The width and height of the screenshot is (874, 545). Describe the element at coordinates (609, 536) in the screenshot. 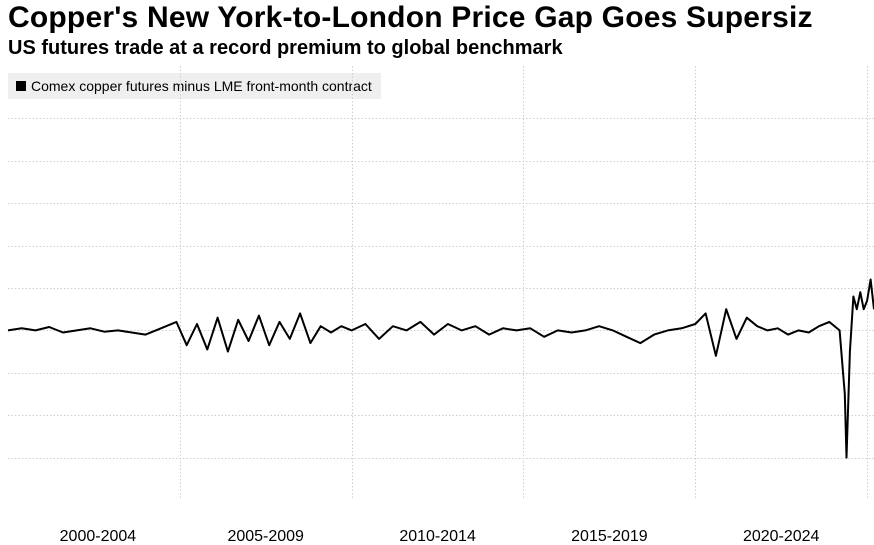

I see `x-tick-label: 2015-2019` at that location.